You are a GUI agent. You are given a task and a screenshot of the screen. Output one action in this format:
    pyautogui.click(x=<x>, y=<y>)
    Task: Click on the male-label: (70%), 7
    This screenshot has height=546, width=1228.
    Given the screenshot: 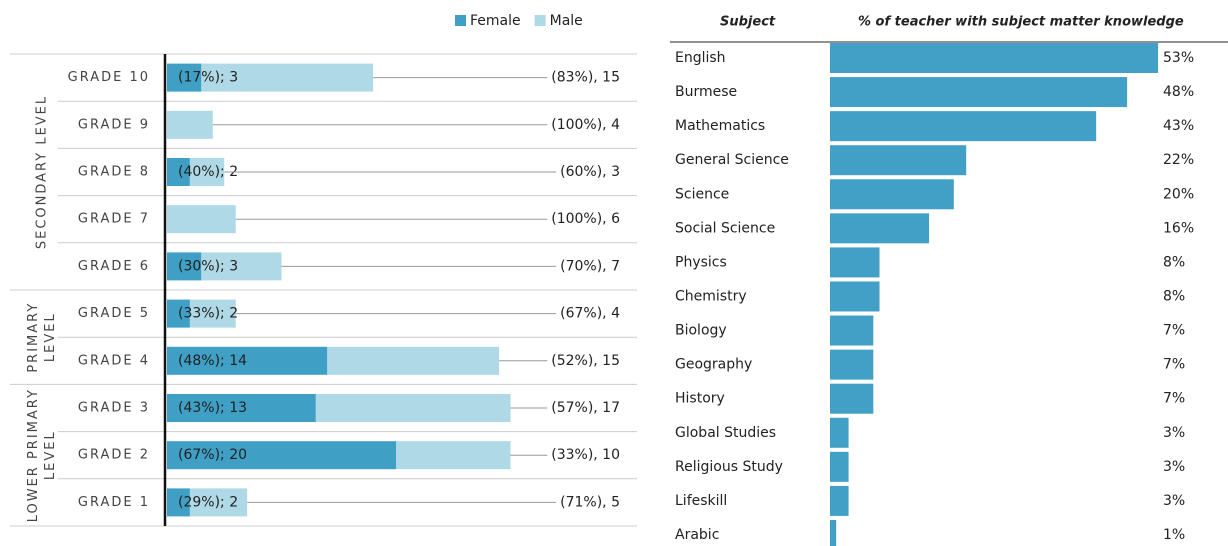 What is the action you would take?
    pyautogui.click(x=590, y=266)
    